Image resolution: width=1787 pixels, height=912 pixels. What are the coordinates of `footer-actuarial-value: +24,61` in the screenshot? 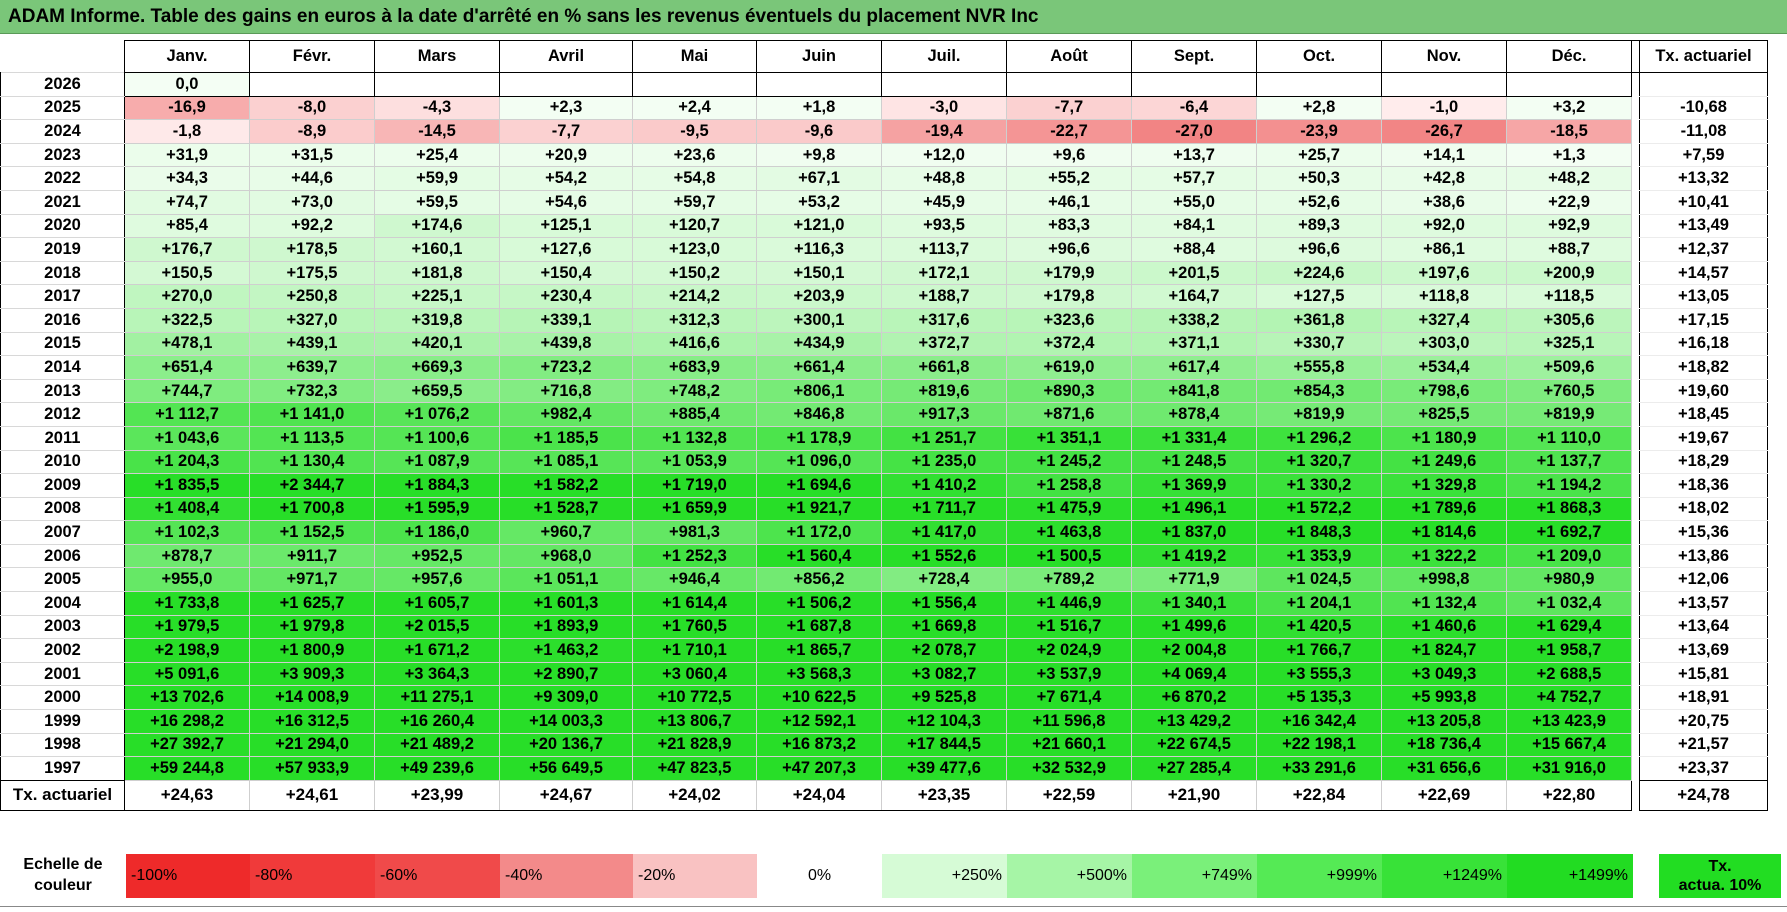 It's located at (312, 795).